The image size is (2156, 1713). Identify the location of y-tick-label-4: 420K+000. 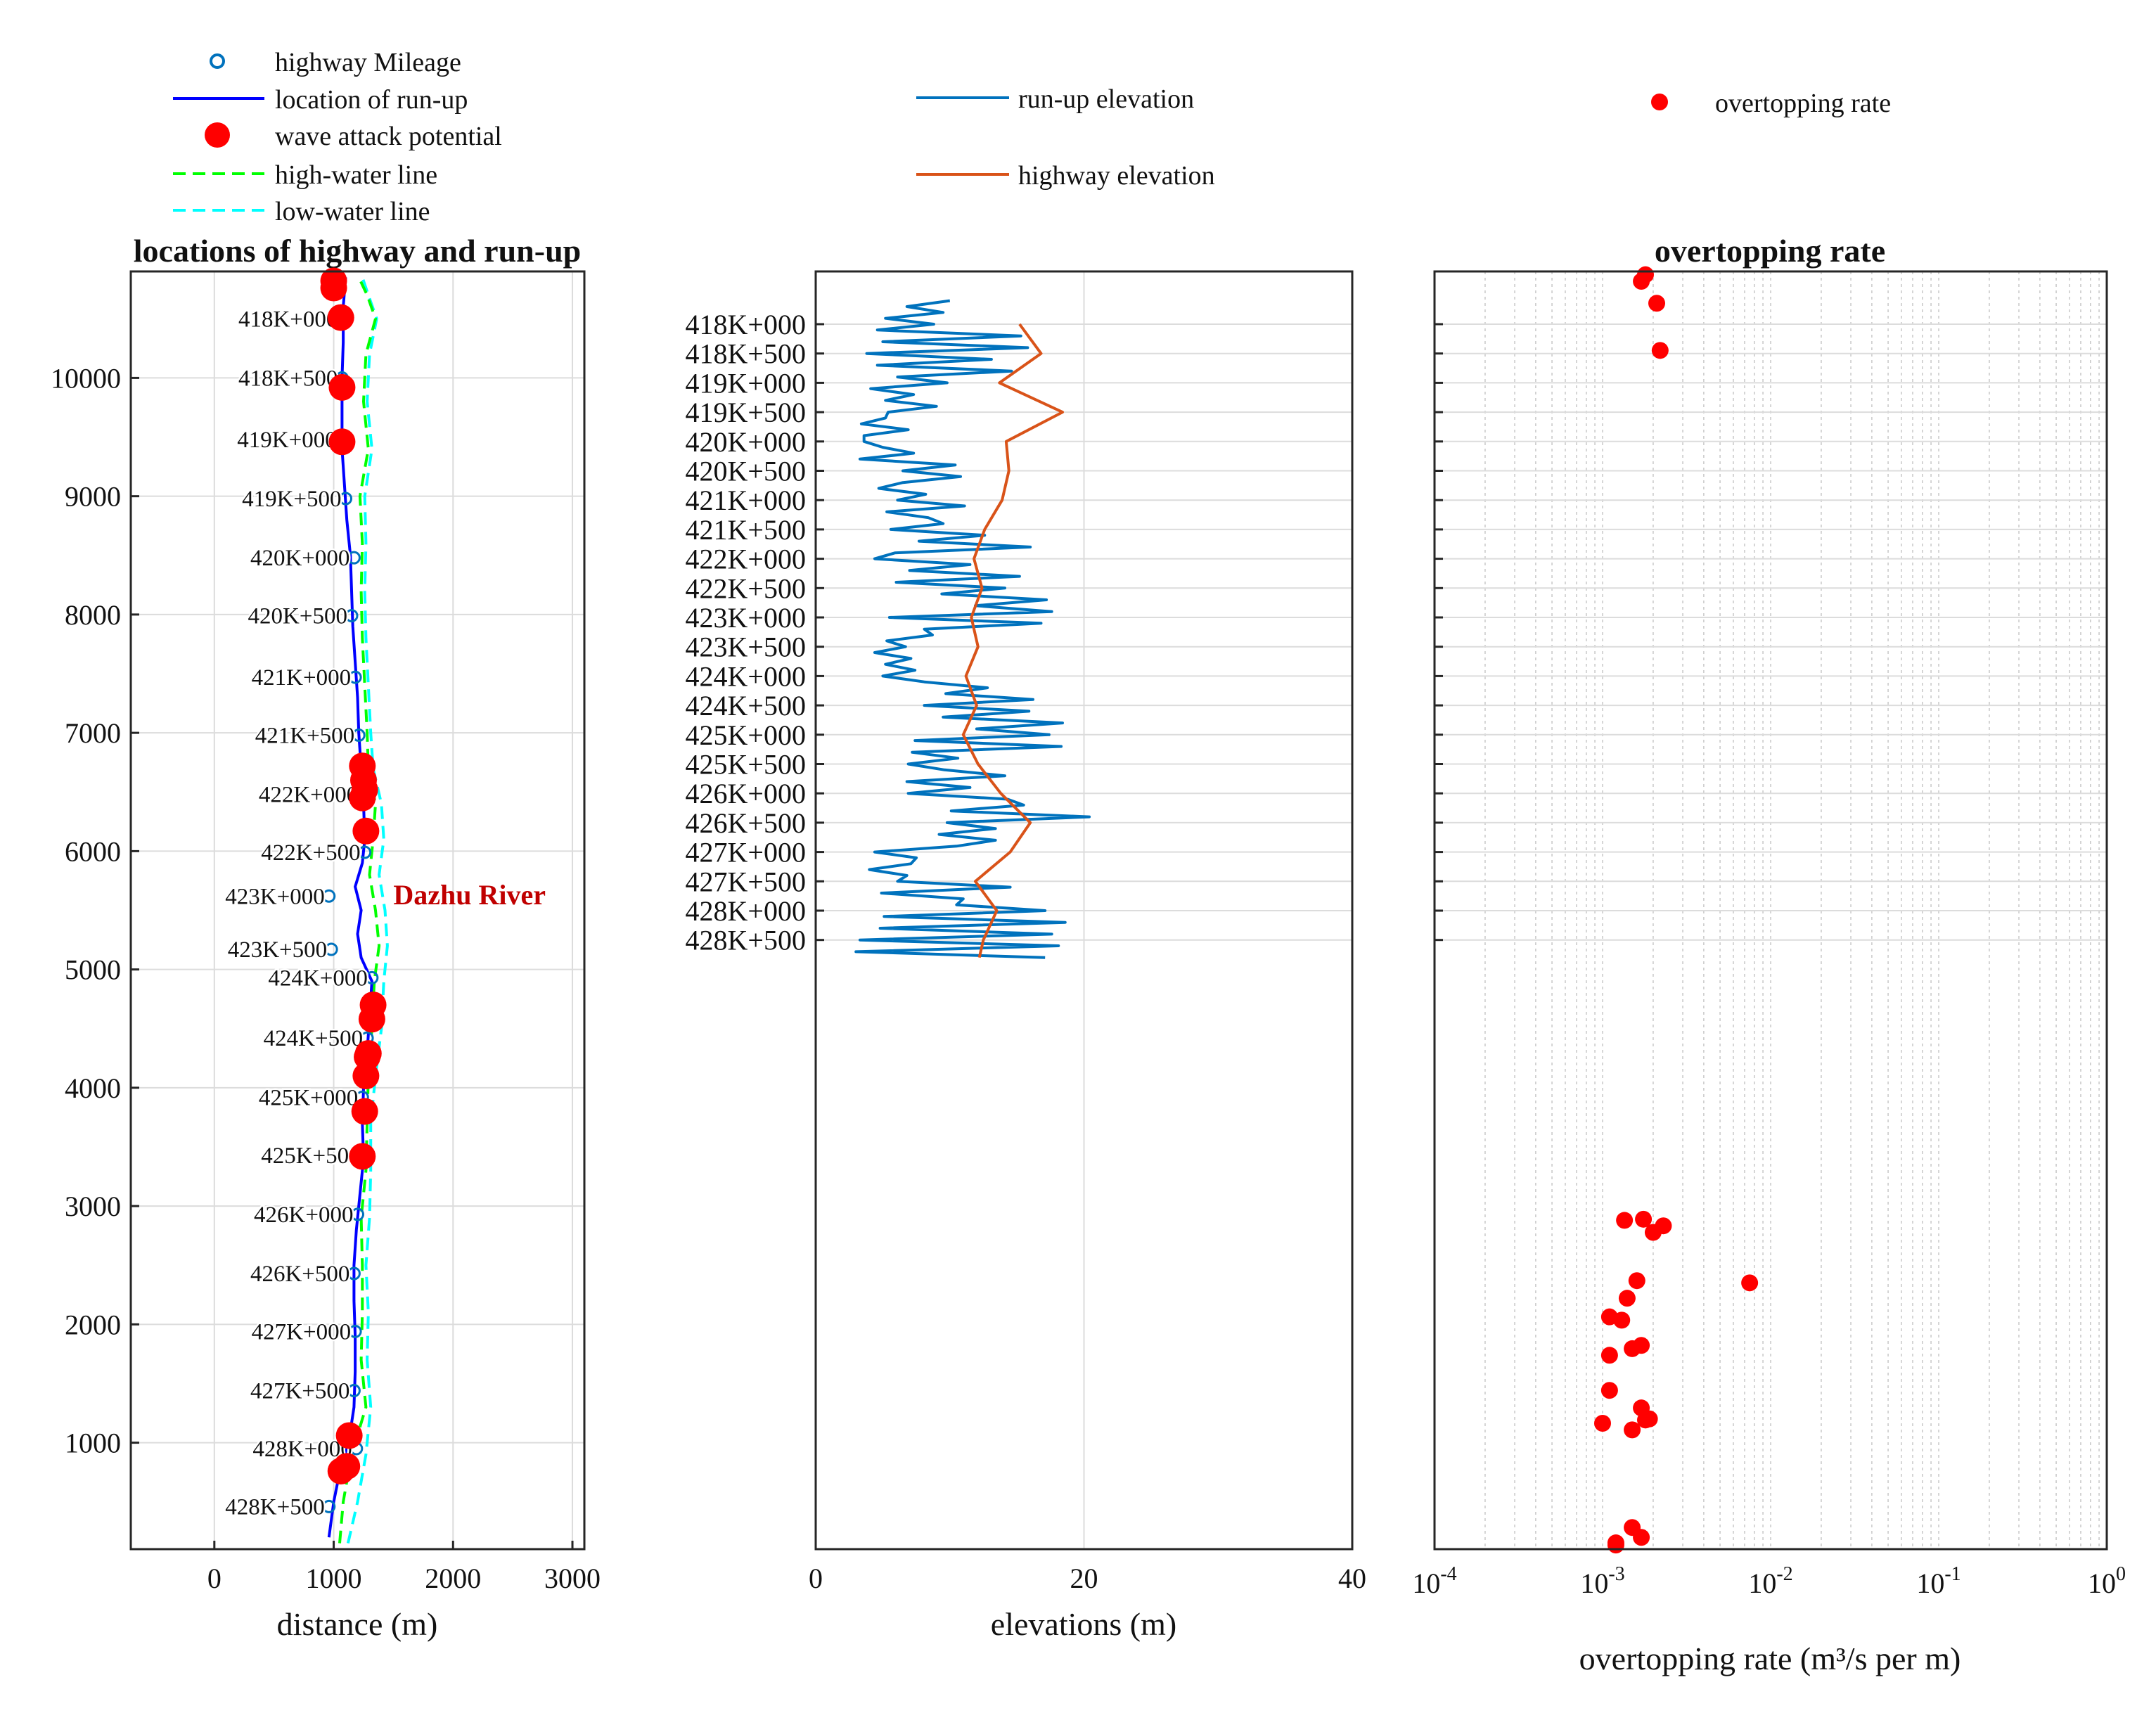
(746, 442).